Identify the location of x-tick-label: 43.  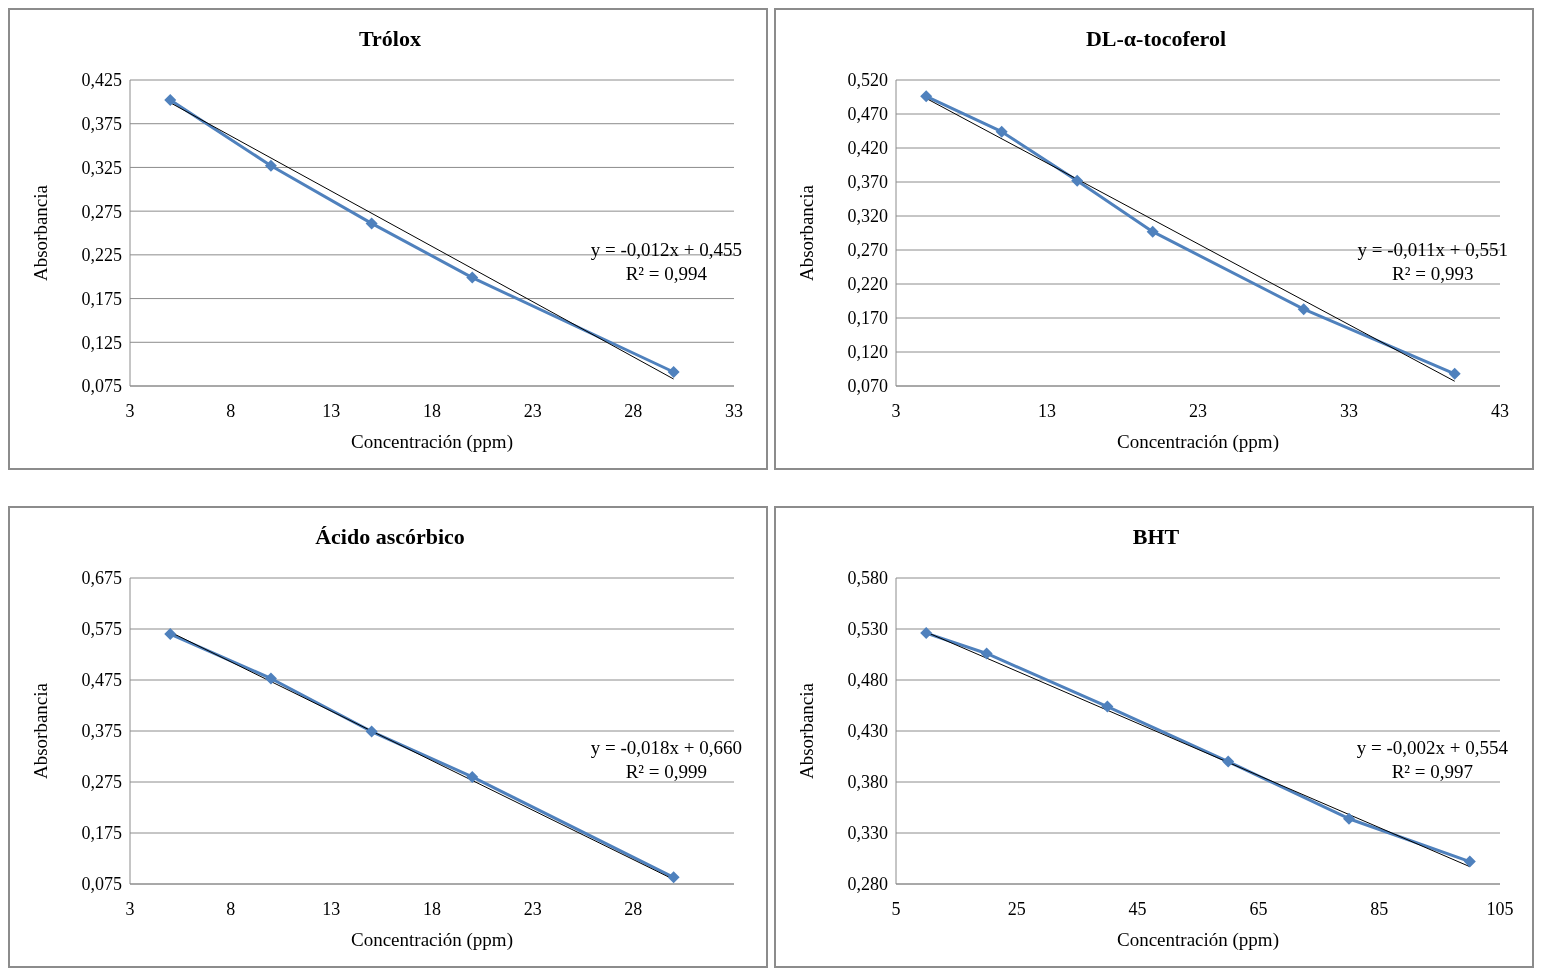
(1500, 410).